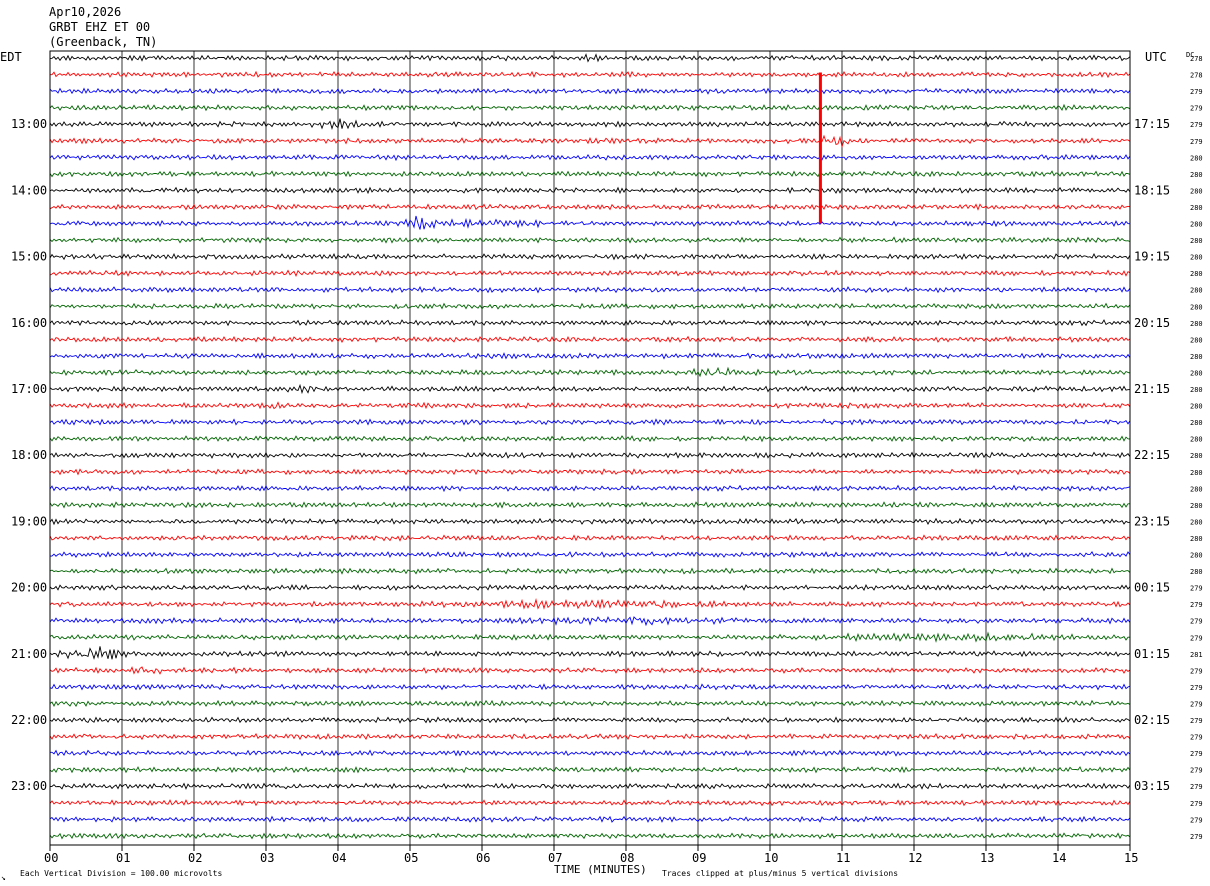 The image size is (1210, 886). Describe the element at coordinates (195, 858) in the screenshot. I see `x-tick-label: 02` at that location.